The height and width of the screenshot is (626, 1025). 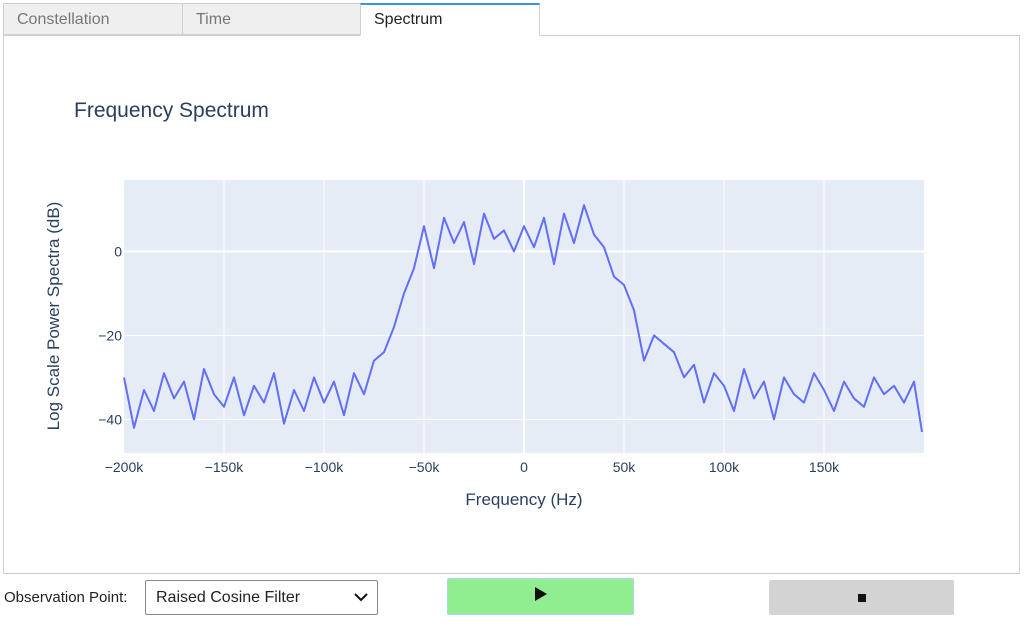 What do you see at coordinates (118, 251) in the screenshot?
I see `y-tick-label: 0` at bounding box center [118, 251].